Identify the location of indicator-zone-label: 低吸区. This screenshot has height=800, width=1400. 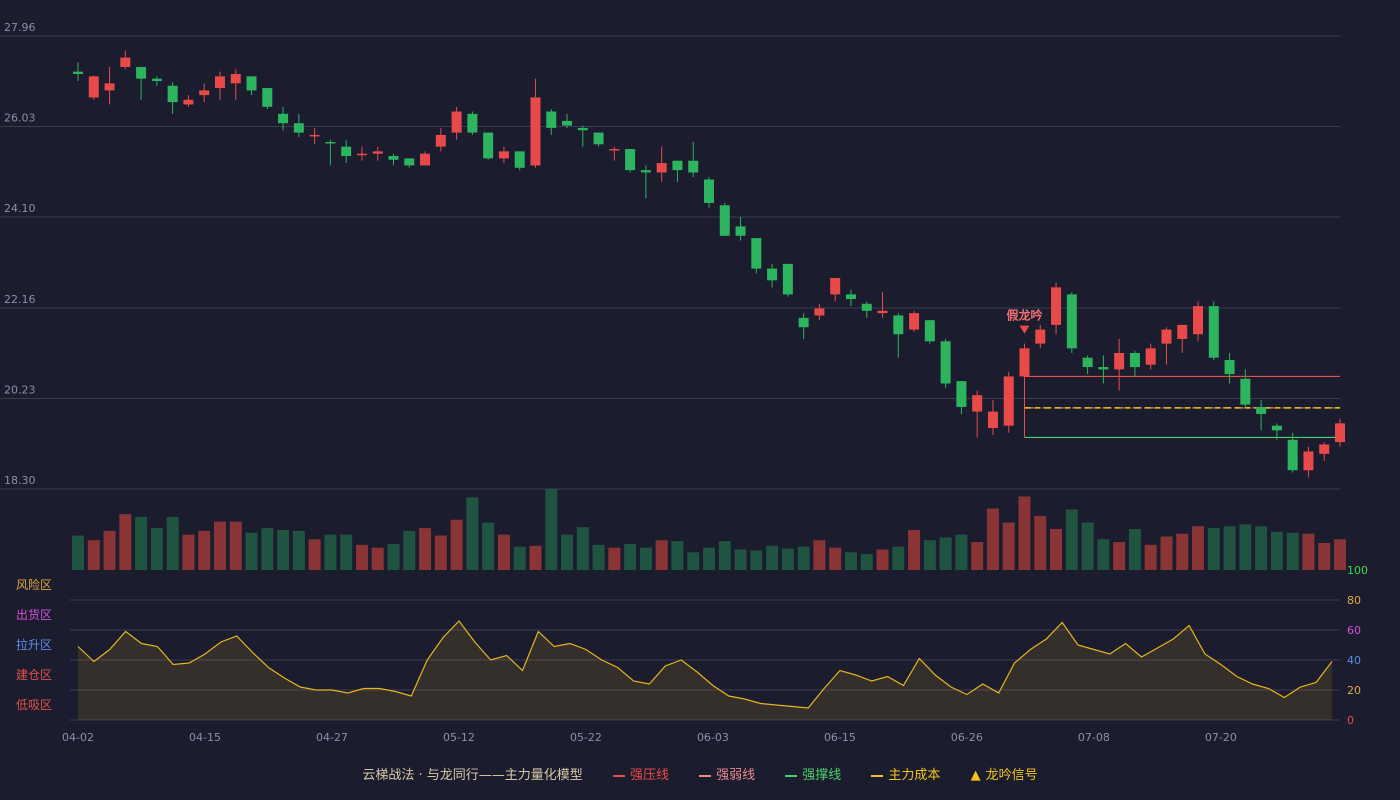
(34, 705).